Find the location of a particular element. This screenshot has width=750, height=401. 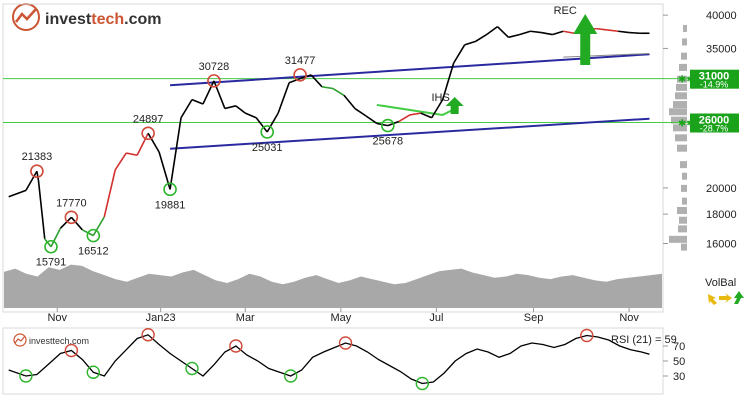

point-label: 16512 is located at coordinates (93, 252).